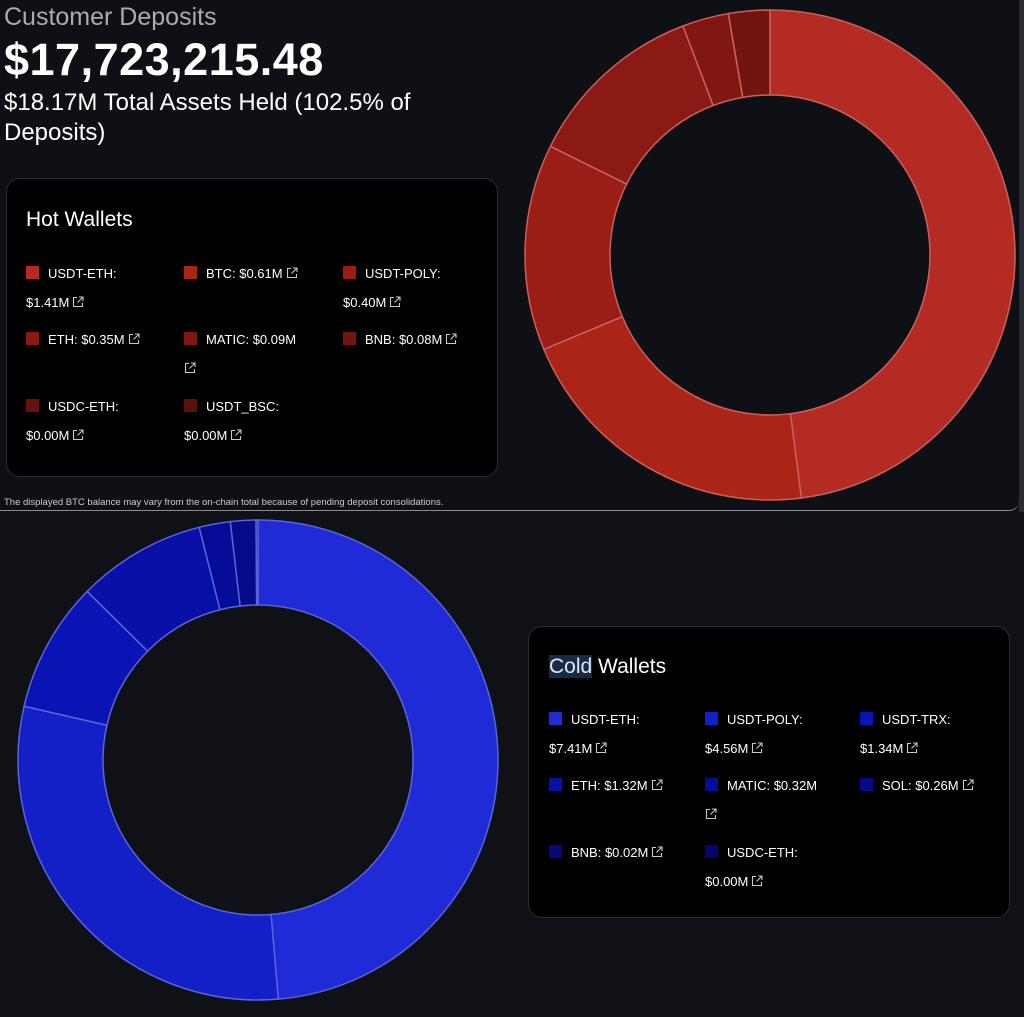 The width and height of the screenshot is (1024, 1017). I want to click on cold-wallets-title: Cold Wallets, so click(608, 666).